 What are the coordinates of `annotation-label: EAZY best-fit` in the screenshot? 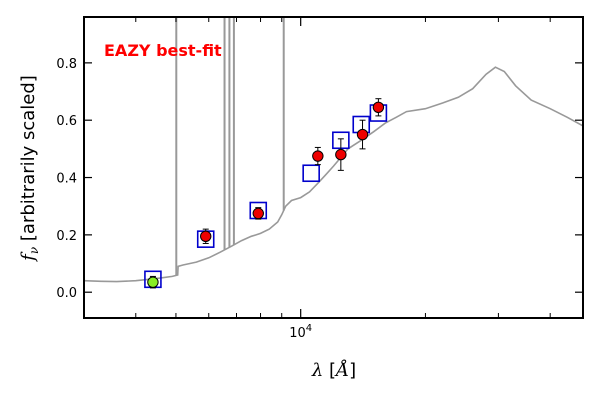 It's located at (163, 50).